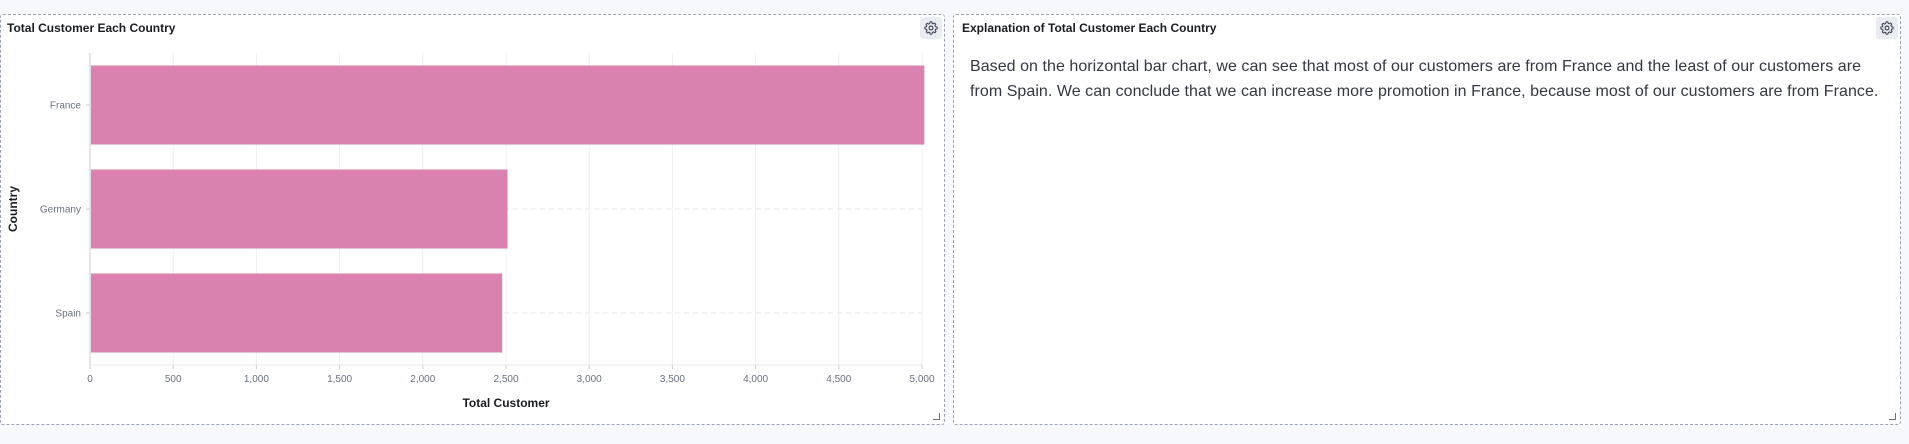 The height and width of the screenshot is (444, 1909). What do you see at coordinates (505, 403) in the screenshot?
I see `x-axis-title: Total Customer` at bounding box center [505, 403].